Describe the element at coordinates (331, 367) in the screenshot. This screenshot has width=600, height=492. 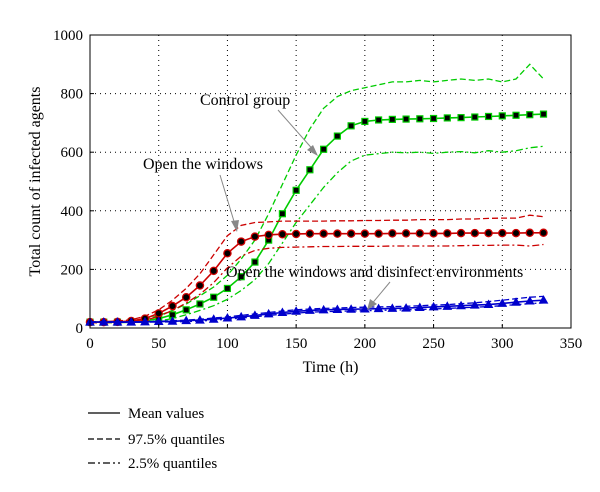
I see `x-axis-label: Time (h)` at that location.